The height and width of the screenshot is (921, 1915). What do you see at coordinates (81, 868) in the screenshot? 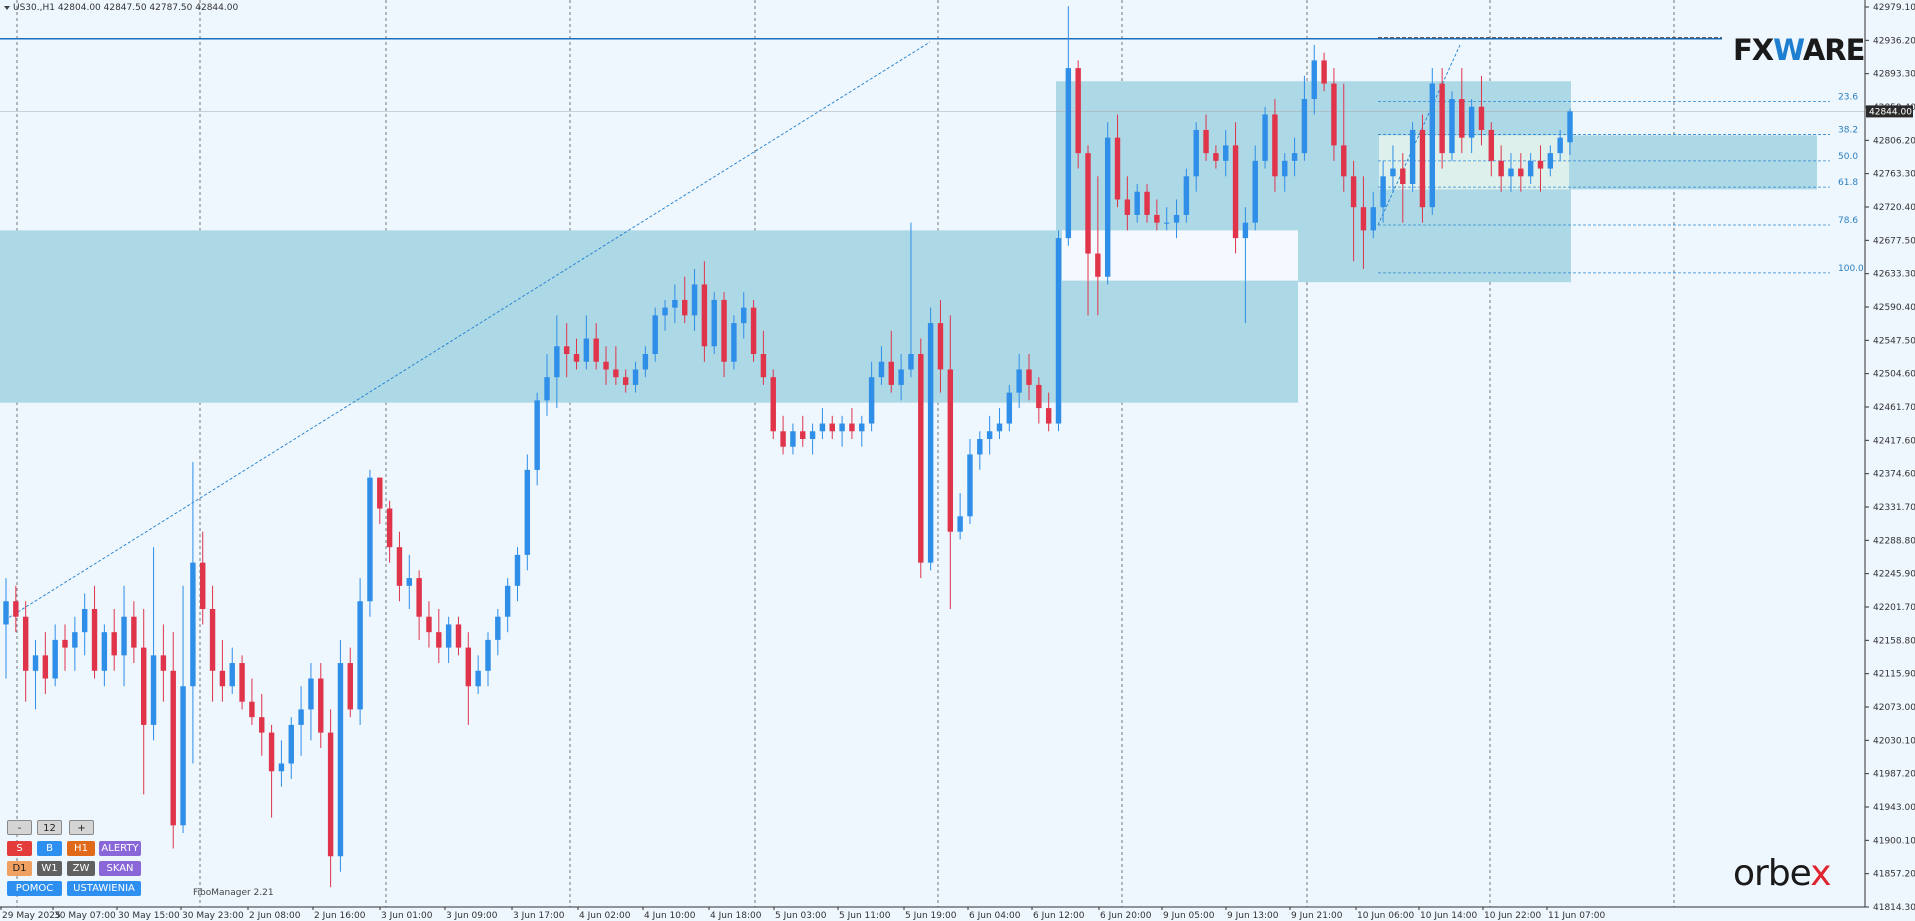
I see `zw-button: ZW` at bounding box center [81, 868].